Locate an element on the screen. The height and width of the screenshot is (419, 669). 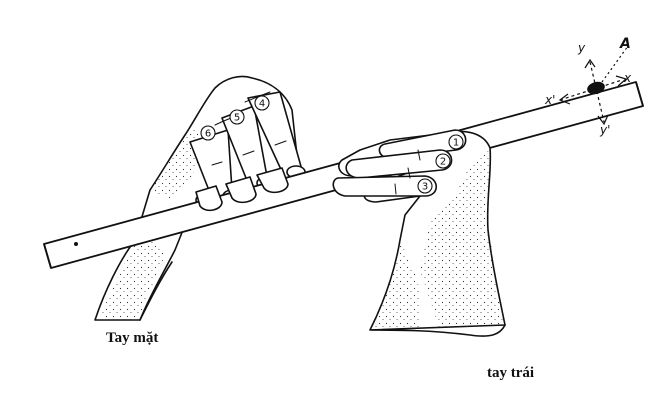
flute-end-hole is located at coordinates (76, 244).